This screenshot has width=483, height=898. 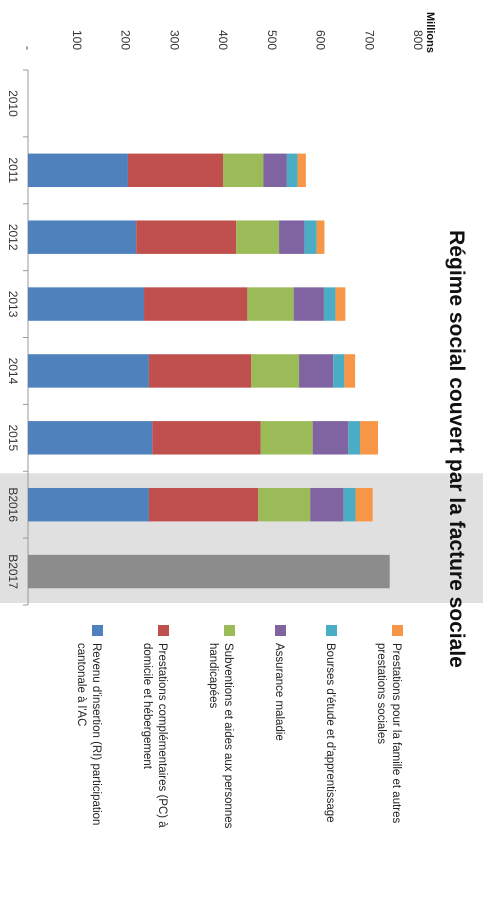 I want to click on bar-total, so click(x=208, y=571).